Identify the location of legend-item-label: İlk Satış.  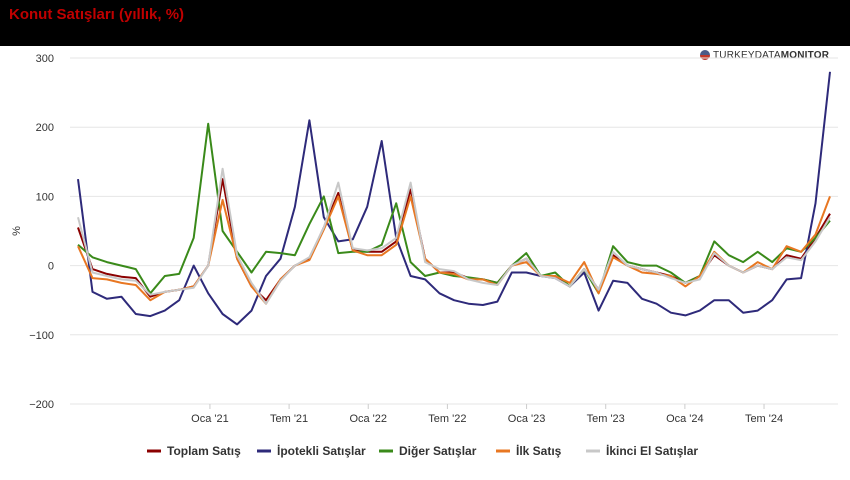
(539, 450).